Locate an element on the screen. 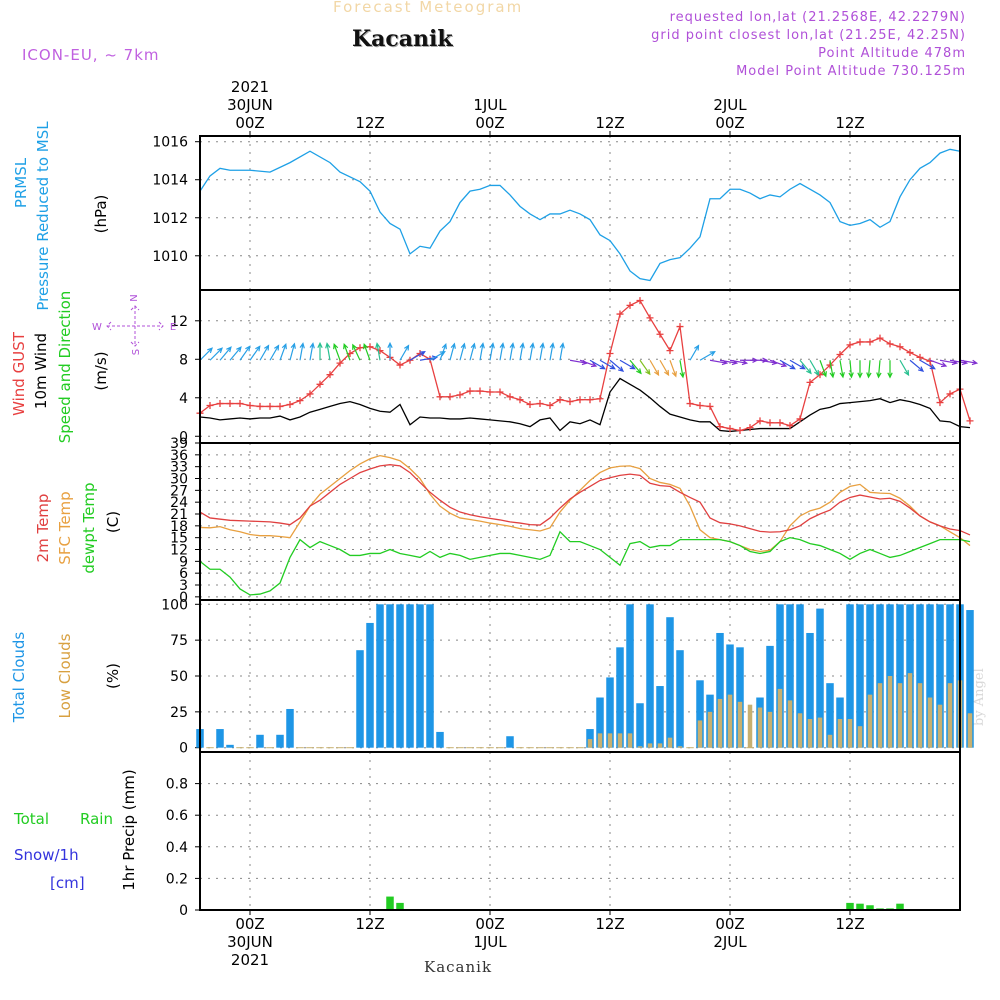 The height and width of the screenshot is (1000, 1000). rain-bar is located at coordinates (870, 907).